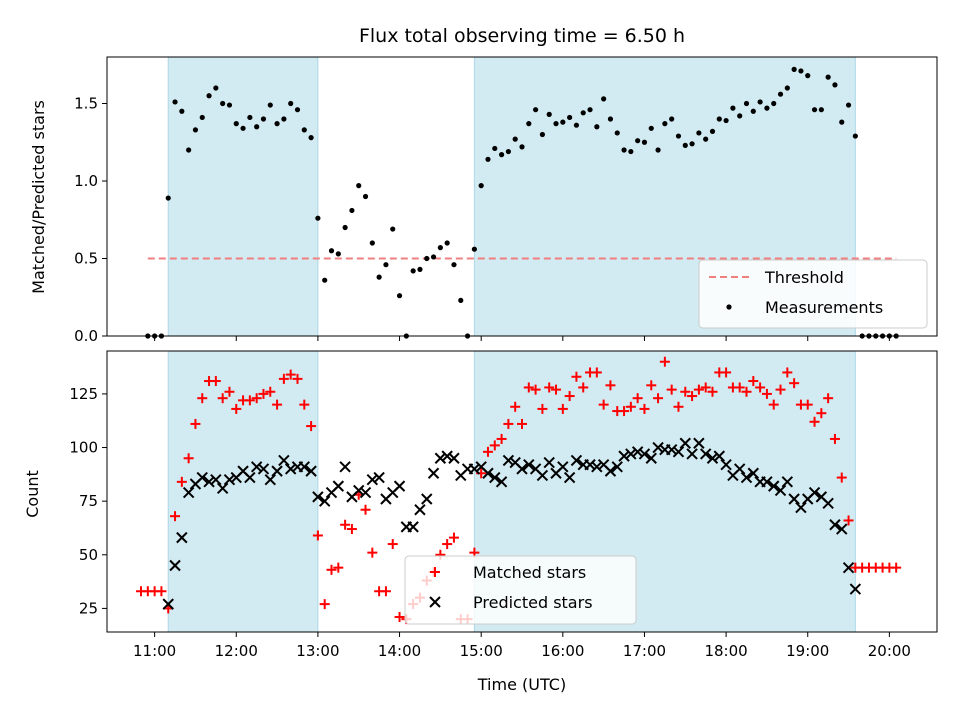 The height and width of the screenshot is (720, 960). Describe the element at coordinates (529, 572) in the screenshot. I see `legend-matched-label: Matched stars` at that location.